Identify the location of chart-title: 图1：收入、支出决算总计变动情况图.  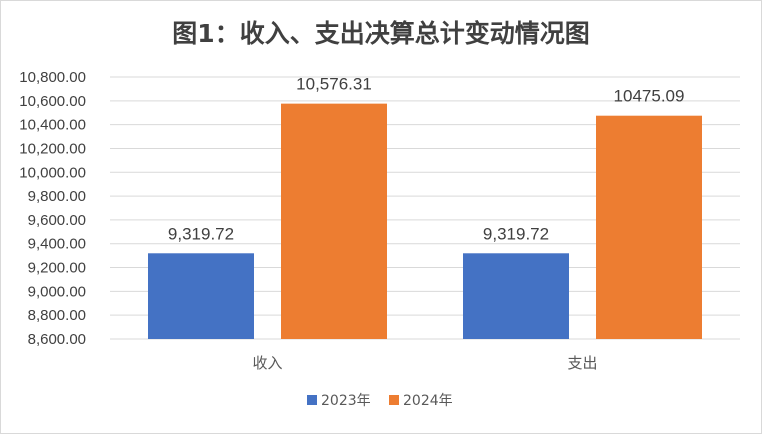
(381, 33).